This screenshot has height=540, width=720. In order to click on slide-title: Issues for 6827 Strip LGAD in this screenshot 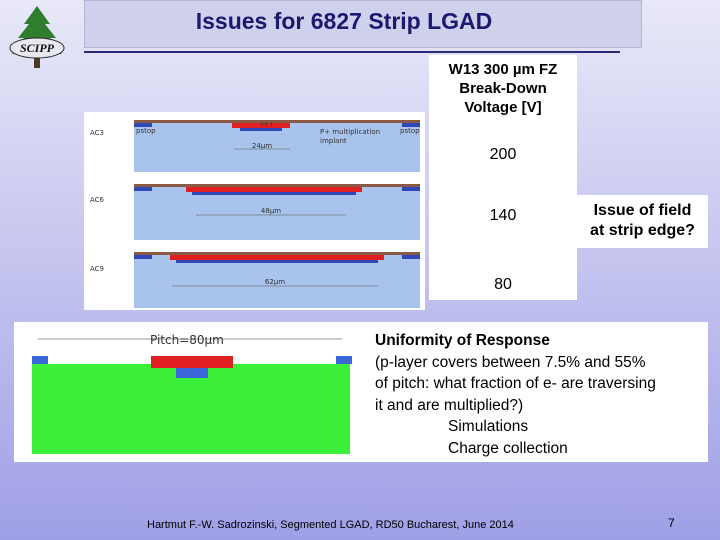, I will do `click(344, 21)`.